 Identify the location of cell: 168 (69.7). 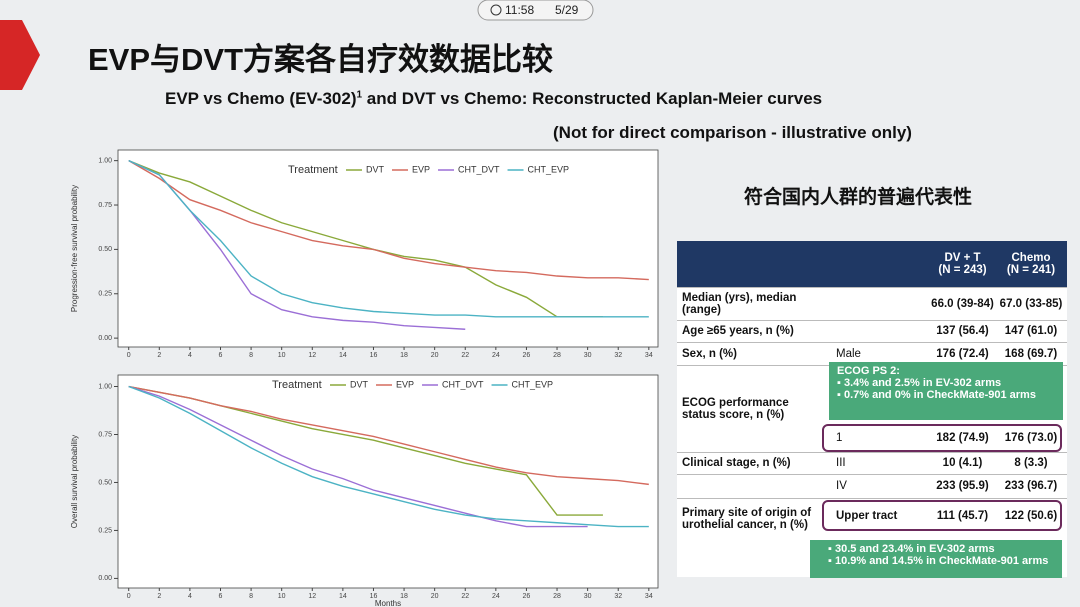
(1031, 353).